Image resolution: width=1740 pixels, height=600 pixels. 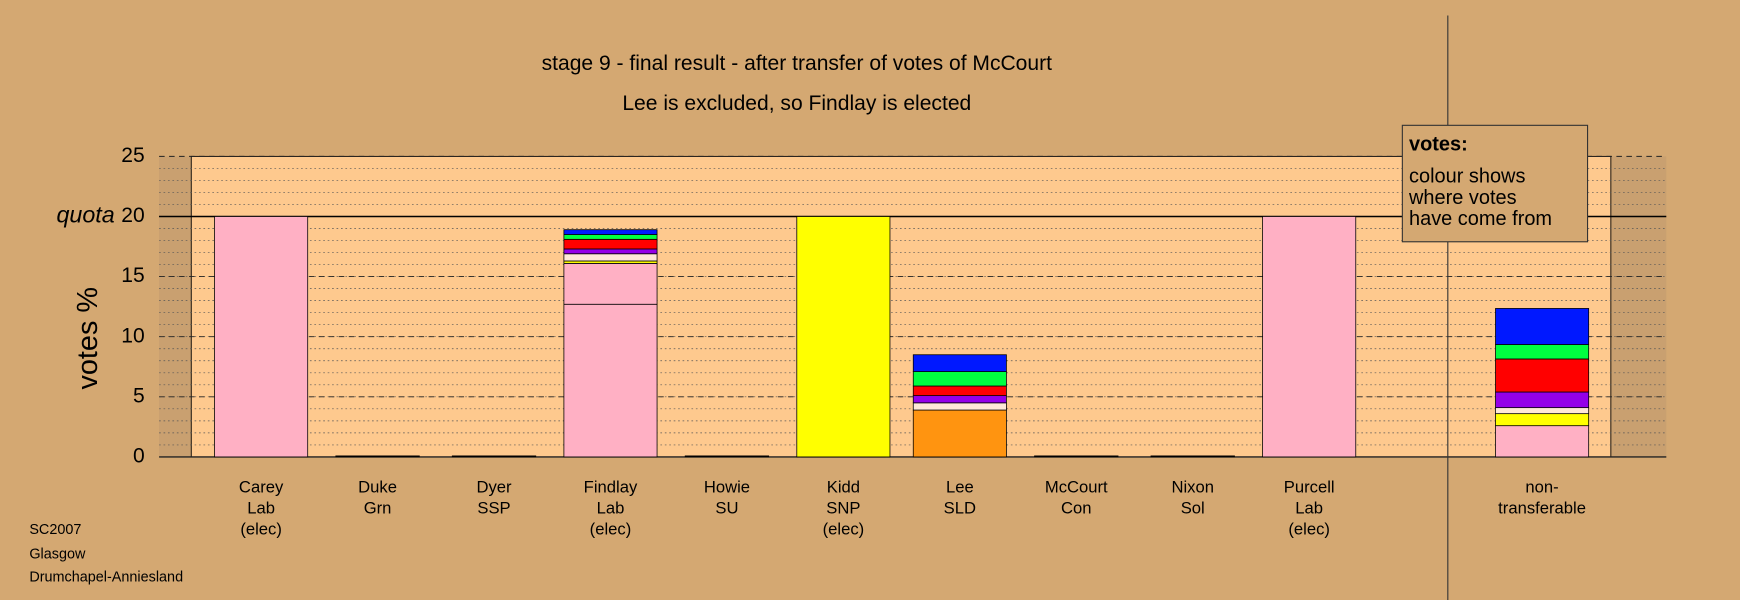 I want to click on x-tick-label: Findlay, so click(x=611, y=486).